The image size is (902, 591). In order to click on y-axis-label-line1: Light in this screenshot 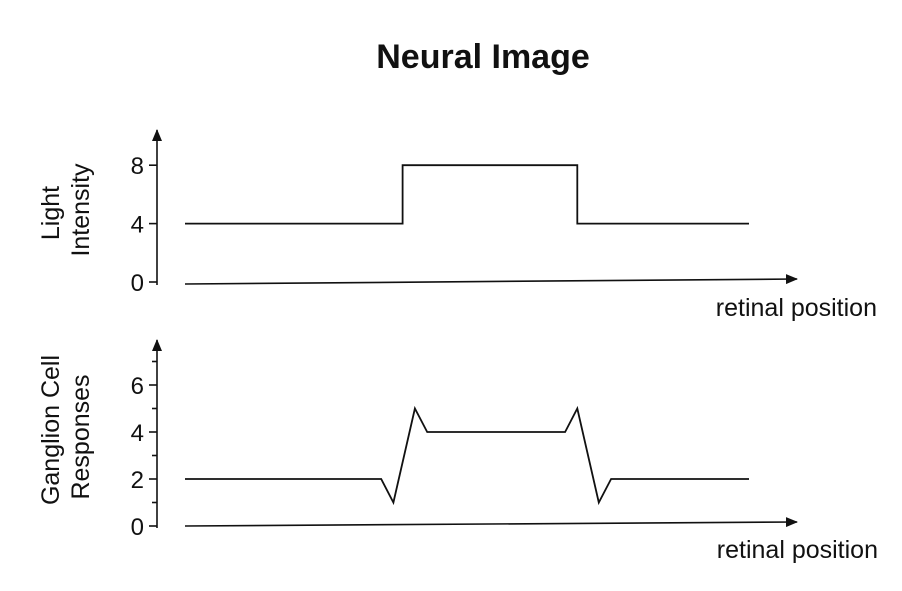, I will do `click(51, 213)`.